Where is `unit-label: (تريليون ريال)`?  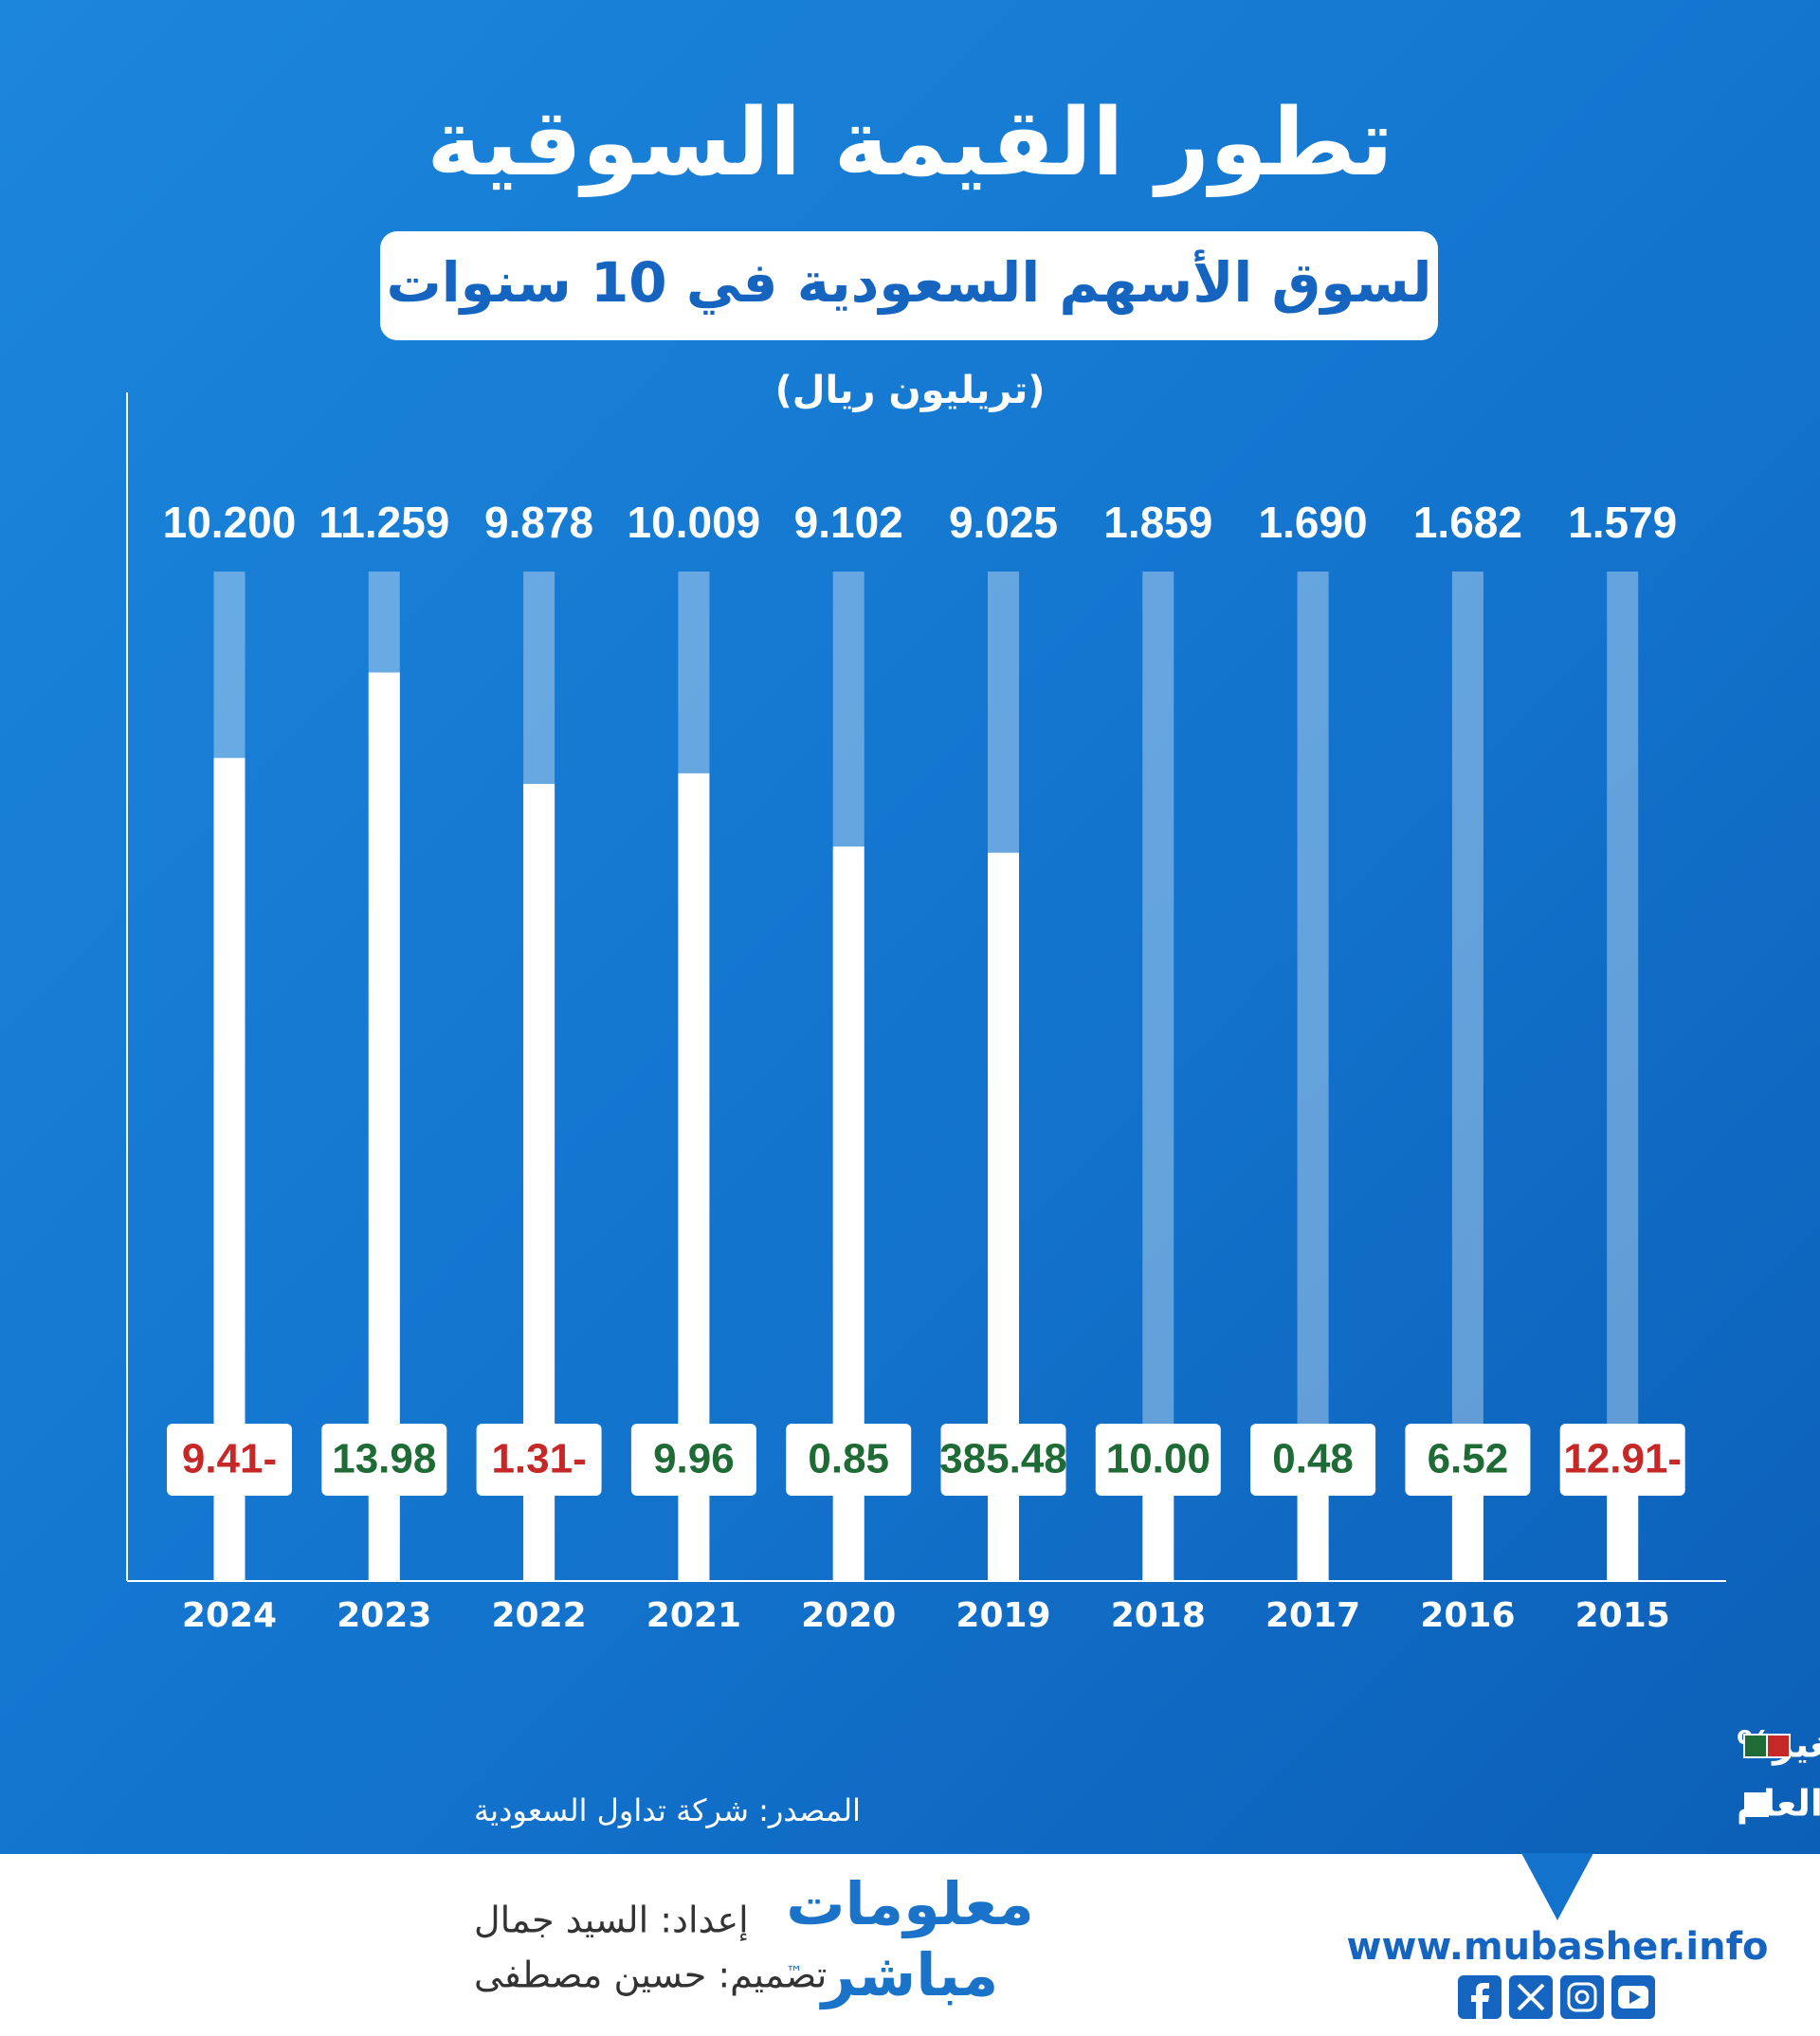
unit-label: (تريليون ريال) is located at coordinates (909, 390).